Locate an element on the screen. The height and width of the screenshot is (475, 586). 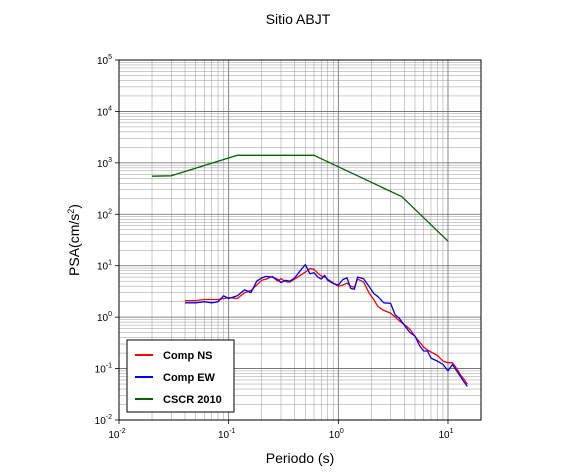
y-axis-label: PSA(cm/s2) is located at coordinates (74, 240).